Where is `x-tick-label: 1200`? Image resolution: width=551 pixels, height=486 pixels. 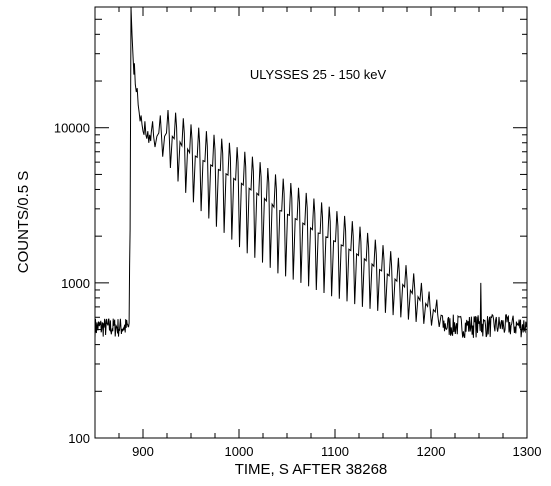 x-tick-label: 1200 is located at coordinates (431, 451).